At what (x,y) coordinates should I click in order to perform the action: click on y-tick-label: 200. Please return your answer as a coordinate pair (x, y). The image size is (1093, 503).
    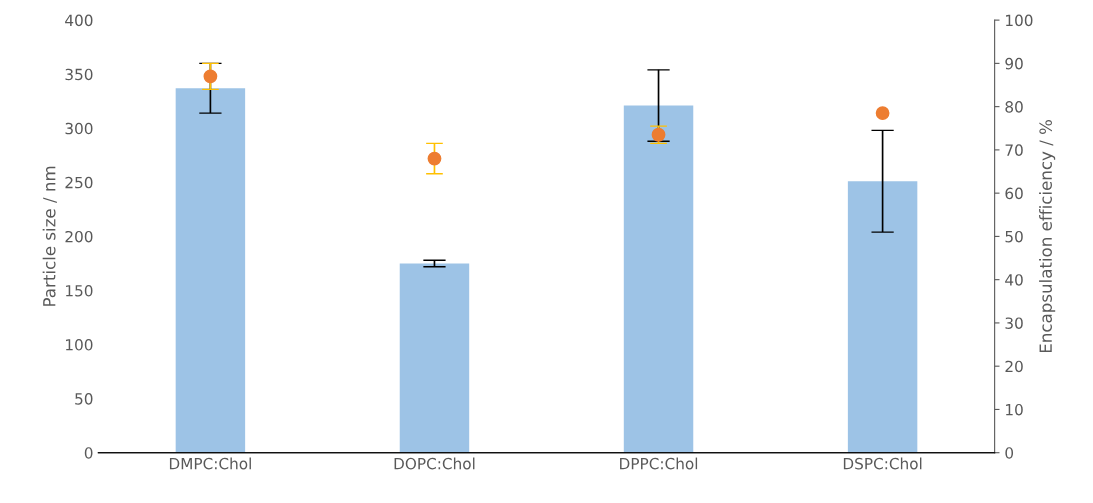
    Looking at the image, I should click on (79, 236).